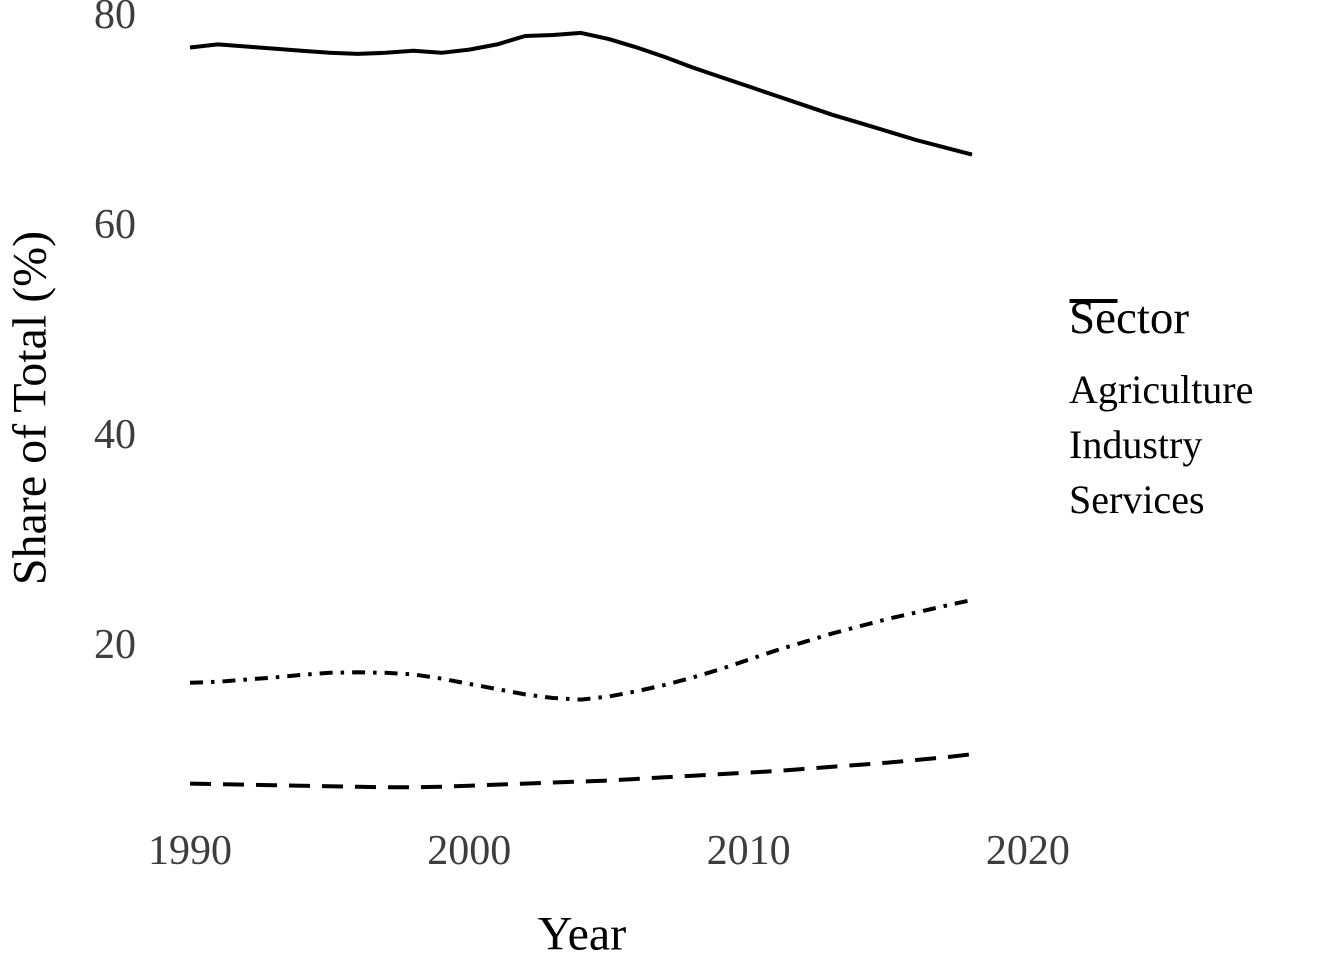 This screenshot has width=1328, height=959. I want to click on legend-key-services-icon, so click(1093, 301).